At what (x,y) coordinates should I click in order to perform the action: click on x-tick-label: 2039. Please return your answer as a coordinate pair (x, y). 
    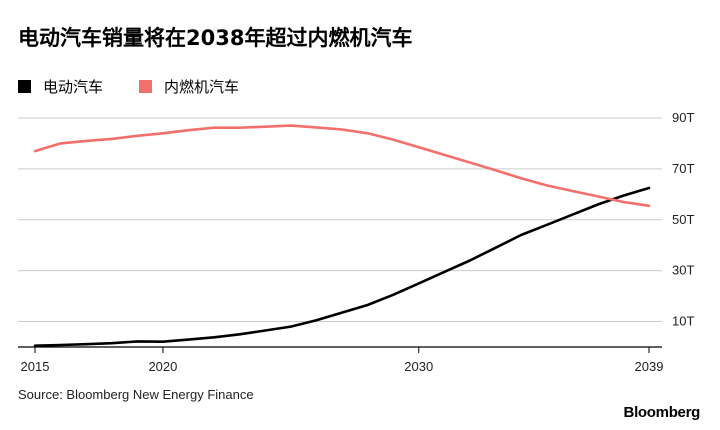
    Looking at the image, I should click on (649, 366).